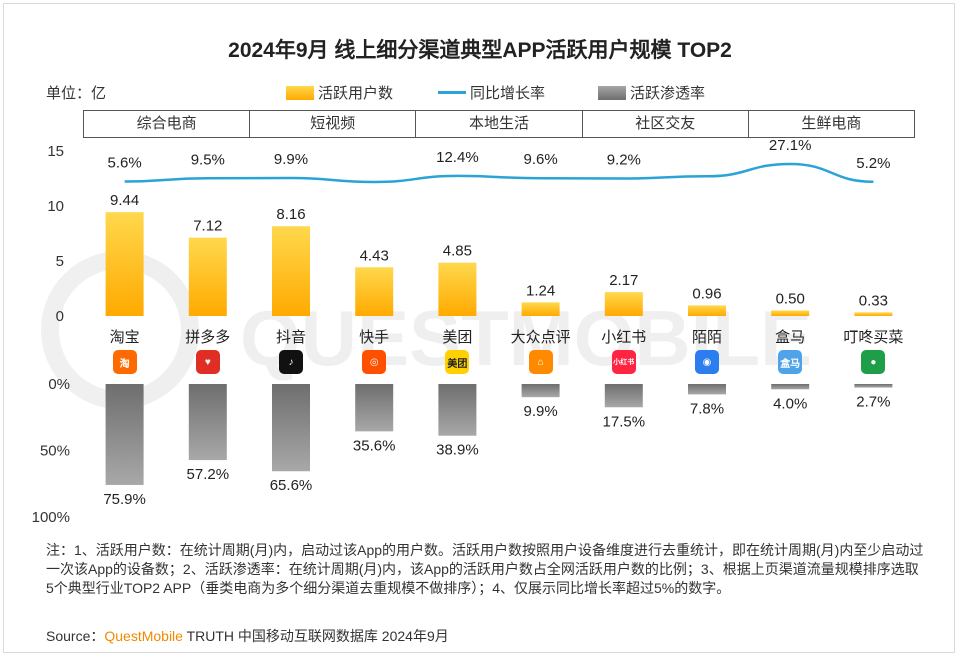  I want to click on yoy-line-path, so click(499, 173).